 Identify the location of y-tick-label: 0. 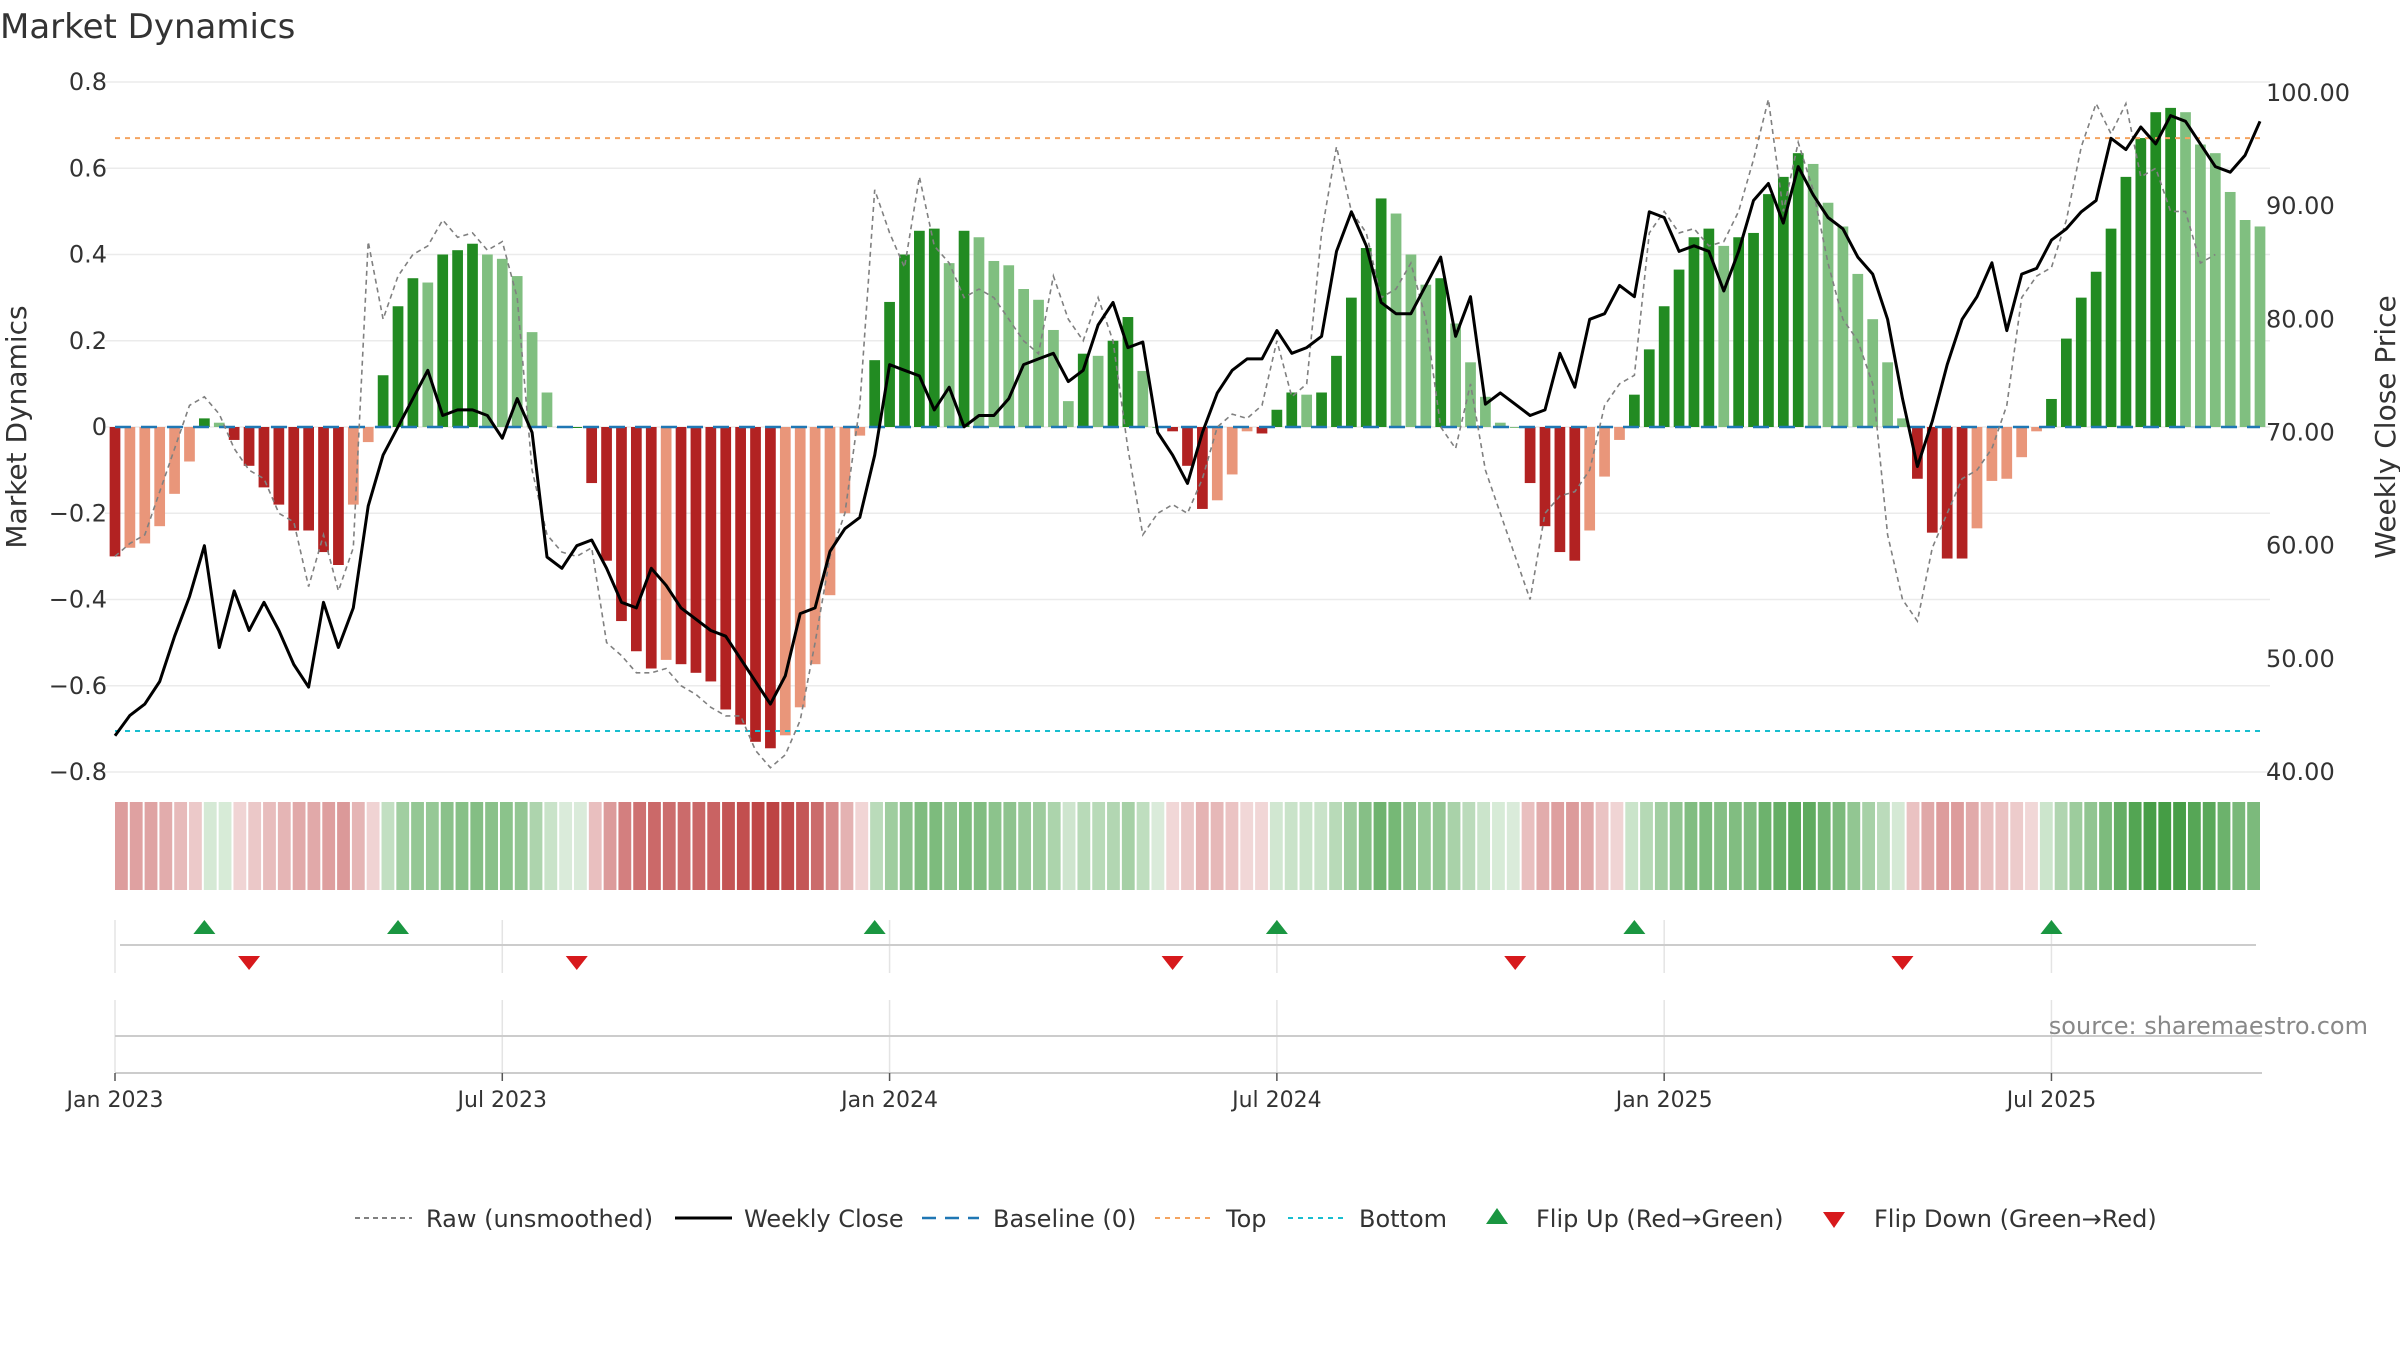
(99, 427).